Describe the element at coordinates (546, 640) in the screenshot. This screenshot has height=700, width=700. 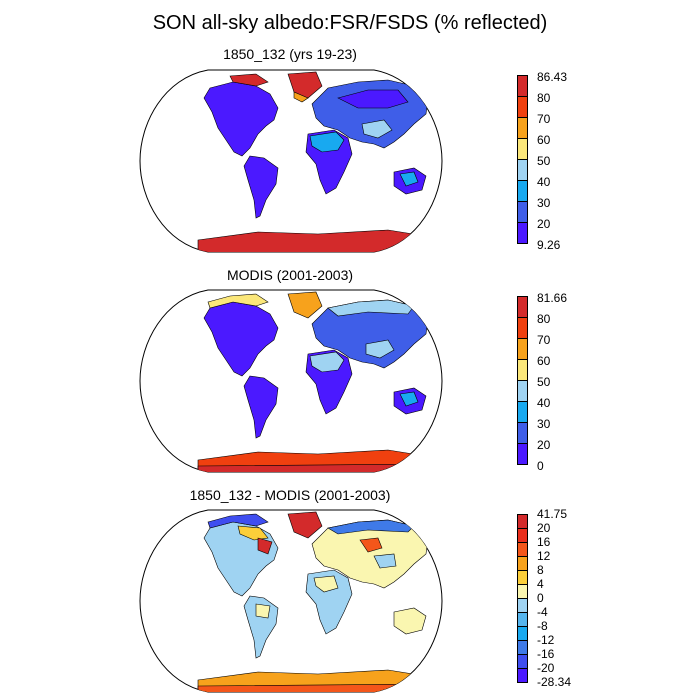
I see `colorbar-label: -12` at that location.